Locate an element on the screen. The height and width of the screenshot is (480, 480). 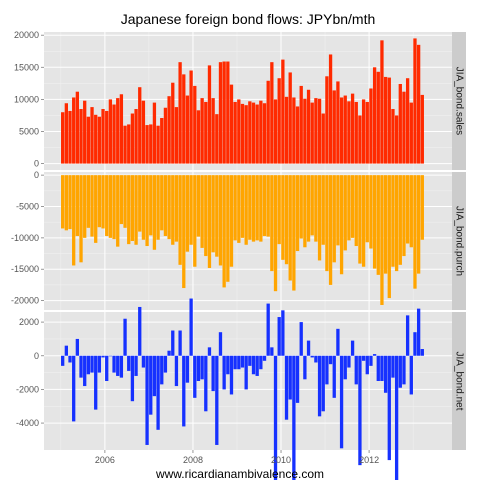
y-tick-label: 0 is located at coordinates (36, 175).